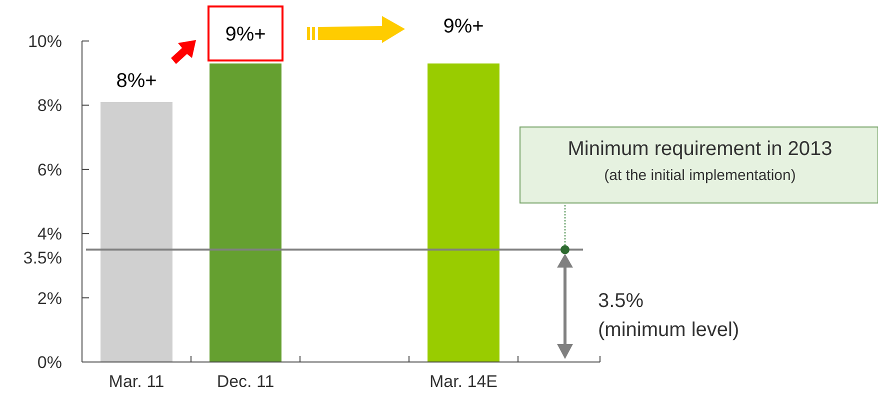 The width and height of the screenshot is (878, 400). I want to click on y-tick-label: 8%, so click(49, 106).